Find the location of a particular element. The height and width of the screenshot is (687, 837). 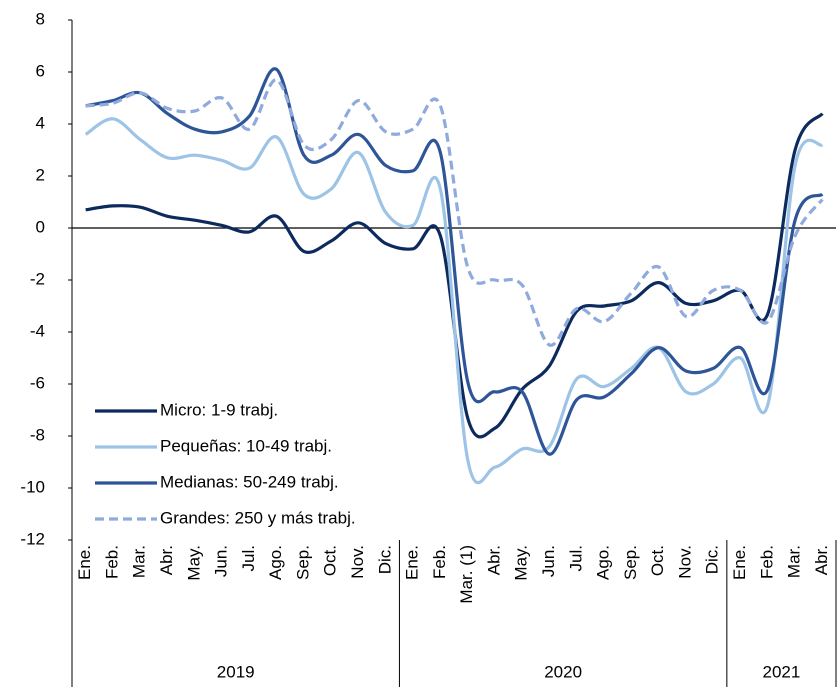

y-tick-label: 2 is located at coordinates (40, 174).